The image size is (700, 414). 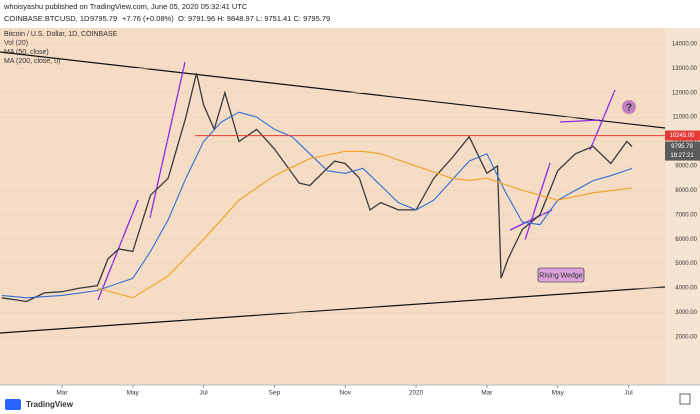 I want to click on y-tick-label: 14000.00, so click(x=685, y=44).